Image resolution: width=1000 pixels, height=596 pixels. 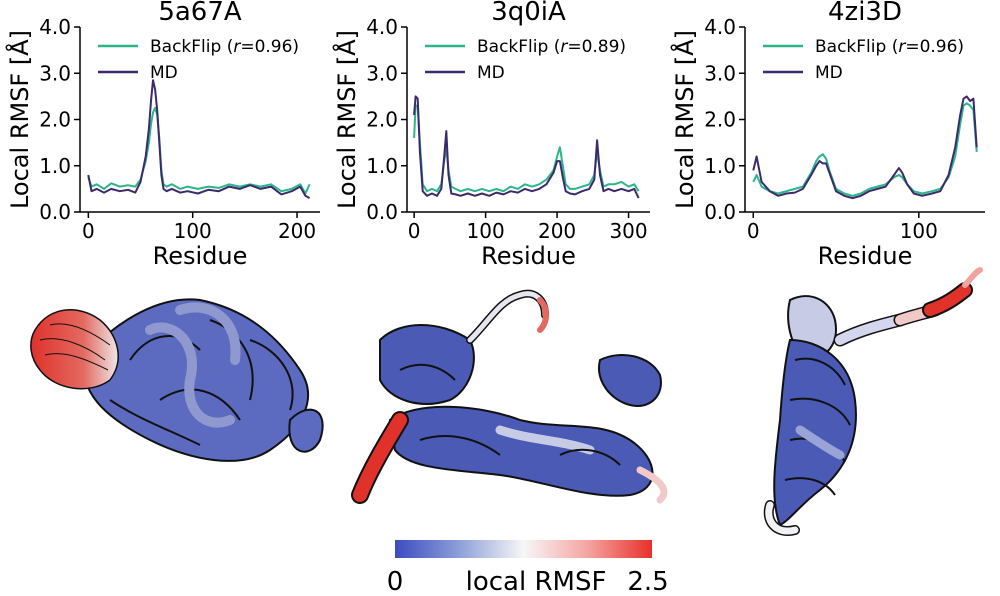 I want to click on x-tick-label: 300, so click(x=628, y=231).